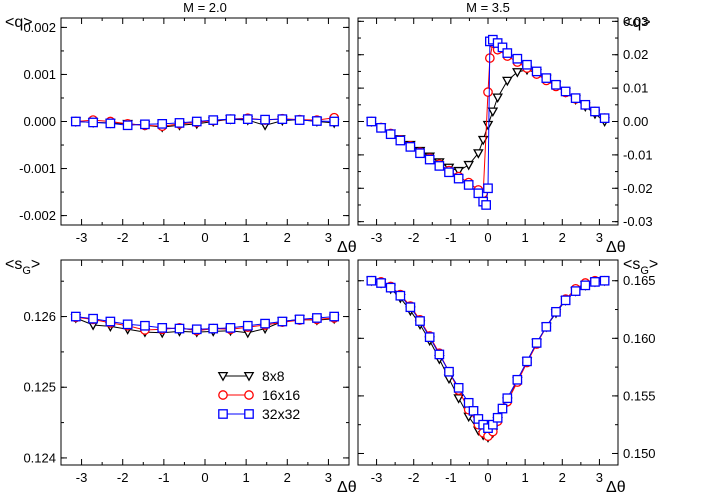 Image resolution: width=703 pixels, height=495 pixels. What do you see at coordinates (638, 221) in the screenshot?
I see `y-tick-label: -0.03` at bounding box center [638, 221].